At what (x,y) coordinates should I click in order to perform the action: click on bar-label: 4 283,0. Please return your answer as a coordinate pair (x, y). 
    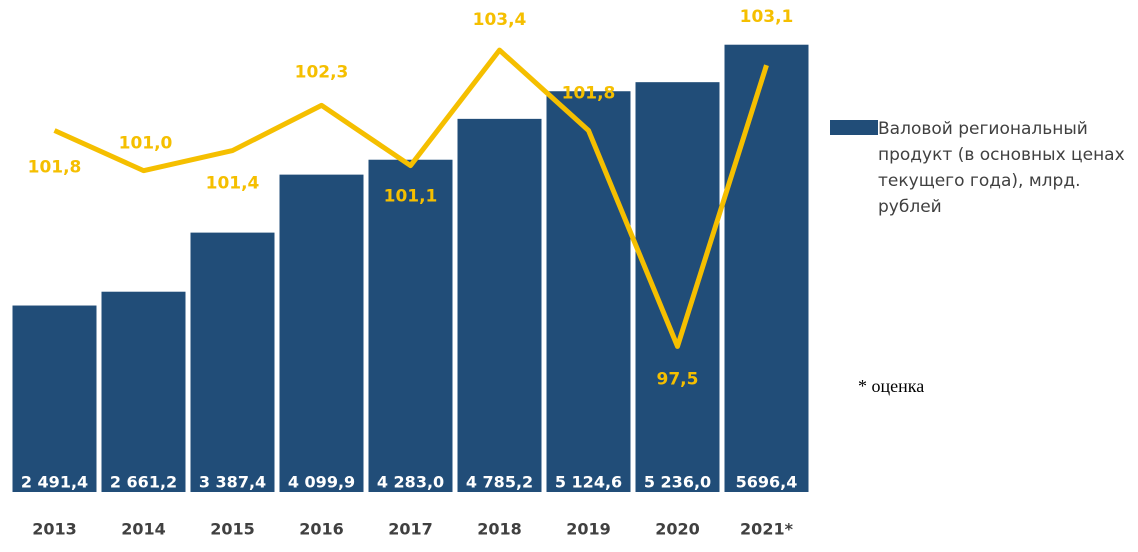
    Looking at the image, I should click on (410, 482).